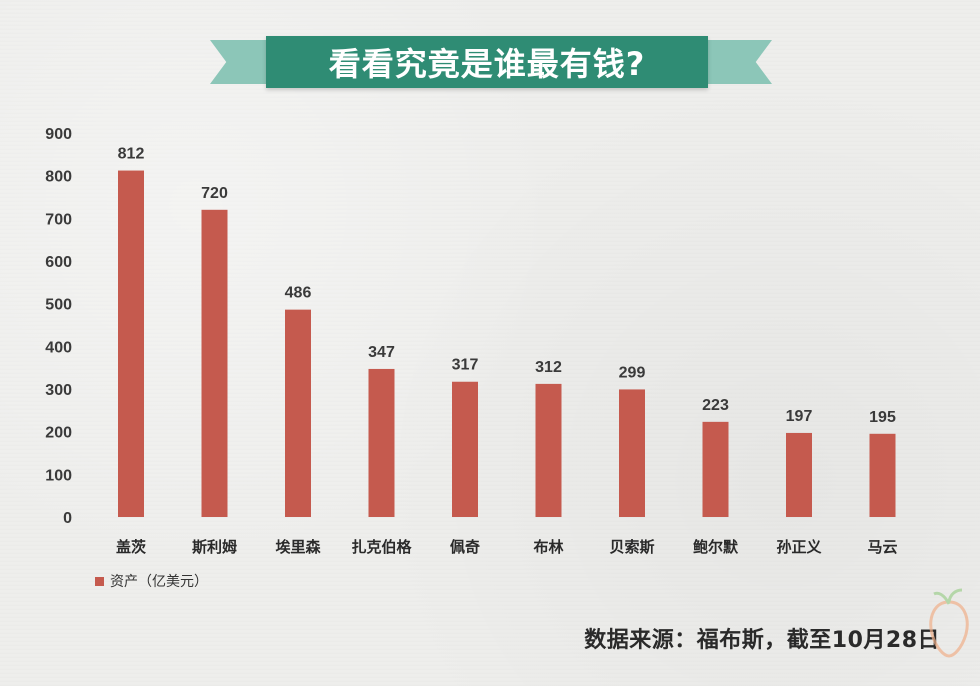 Image resolution: width=980 pixels, height=686 pixels. I want to click on data-label: 317, so click(465, 365).